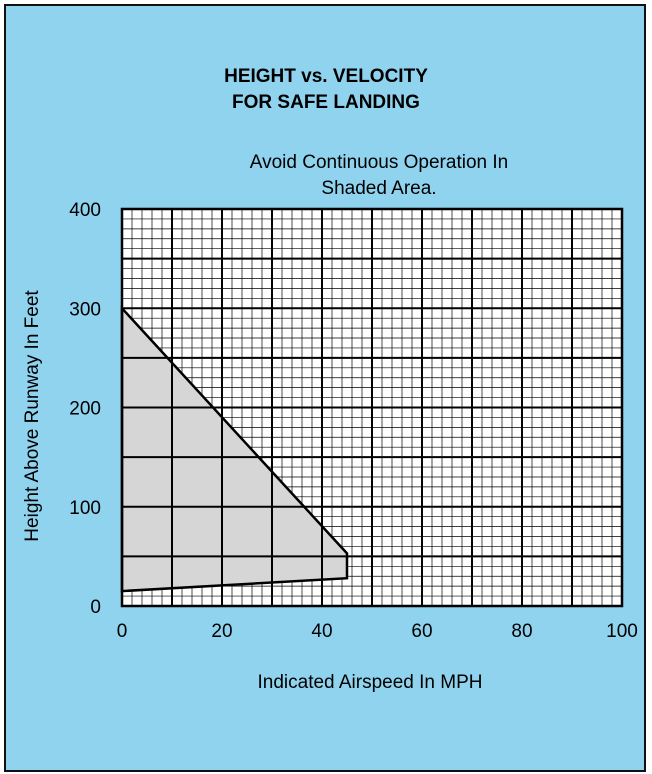 This screenshot has height=774, width=652. What do you see at coordinates (85, 409) in the screenshot?
I see `y-tick-label: 200` at bounding box center [85, 409].